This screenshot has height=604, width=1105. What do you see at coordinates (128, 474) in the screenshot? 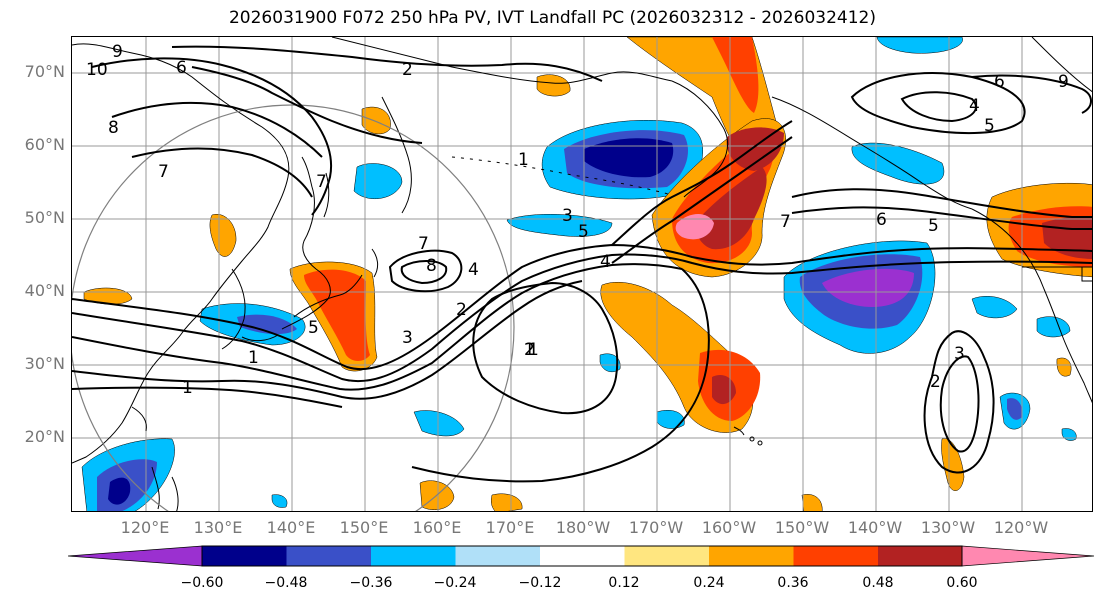
I see `negative-anomaly-s-china` at bounding box center [128, 474].